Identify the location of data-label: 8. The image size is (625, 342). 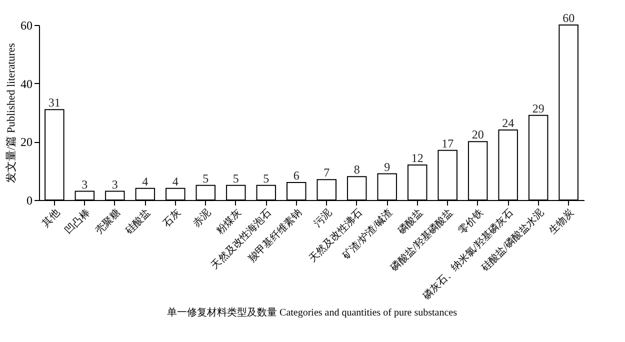
(357, 169).